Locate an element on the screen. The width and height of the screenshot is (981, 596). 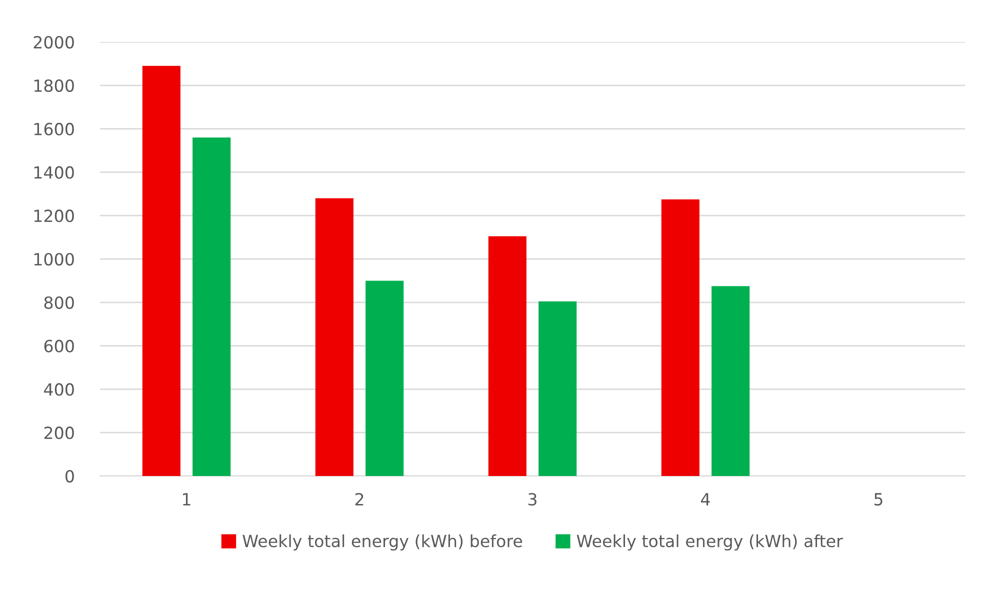
x-tick-label: 3 is located at coordinates (532, 499).